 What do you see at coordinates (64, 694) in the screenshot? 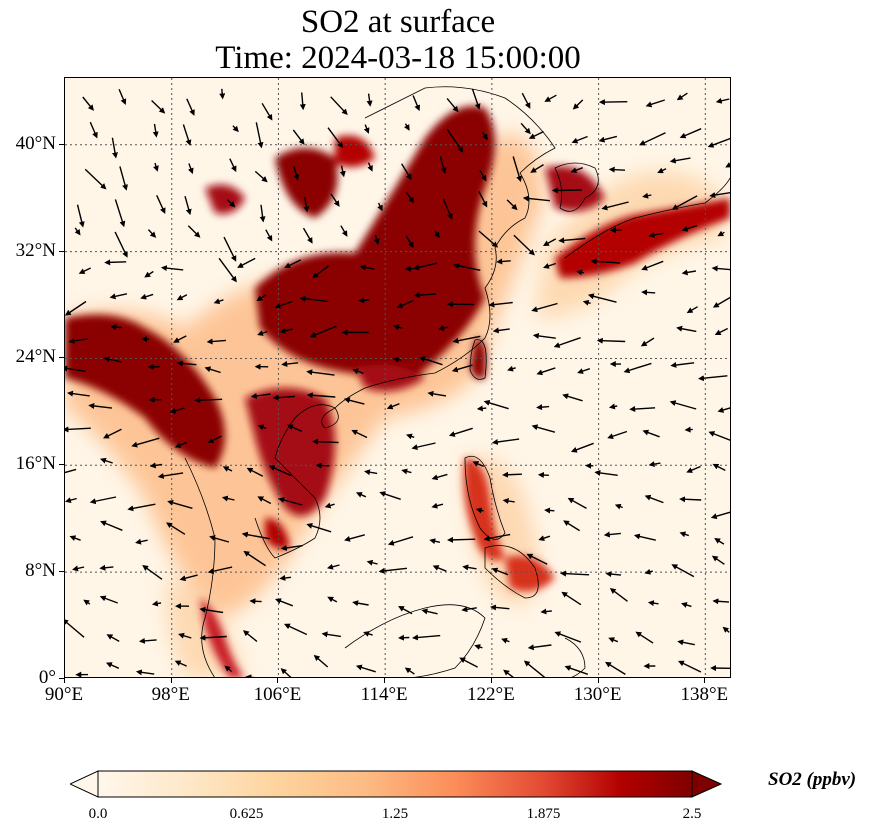
I see `lon-tick-label: 90°E` at bounding box center [64, 694].